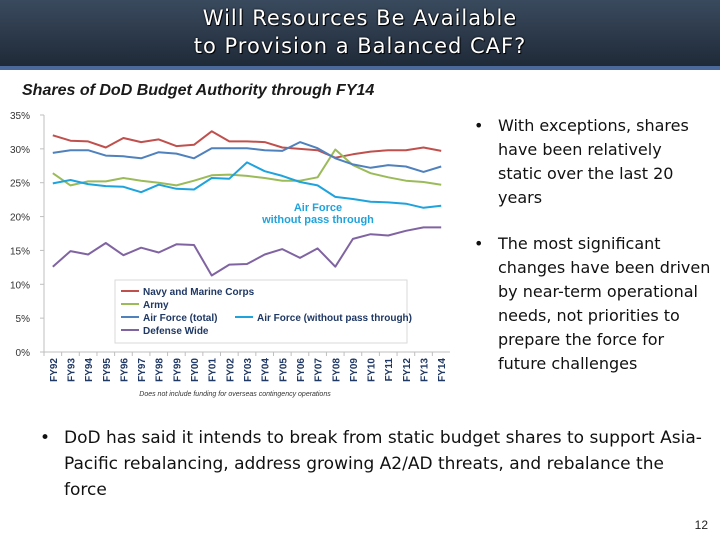 The height and width of the screenshot is (540, 720). What do you see at coordinates (442, 370) in the screenshot?
I see `x-tick-label: FY14` at bounding box center [442, 370].